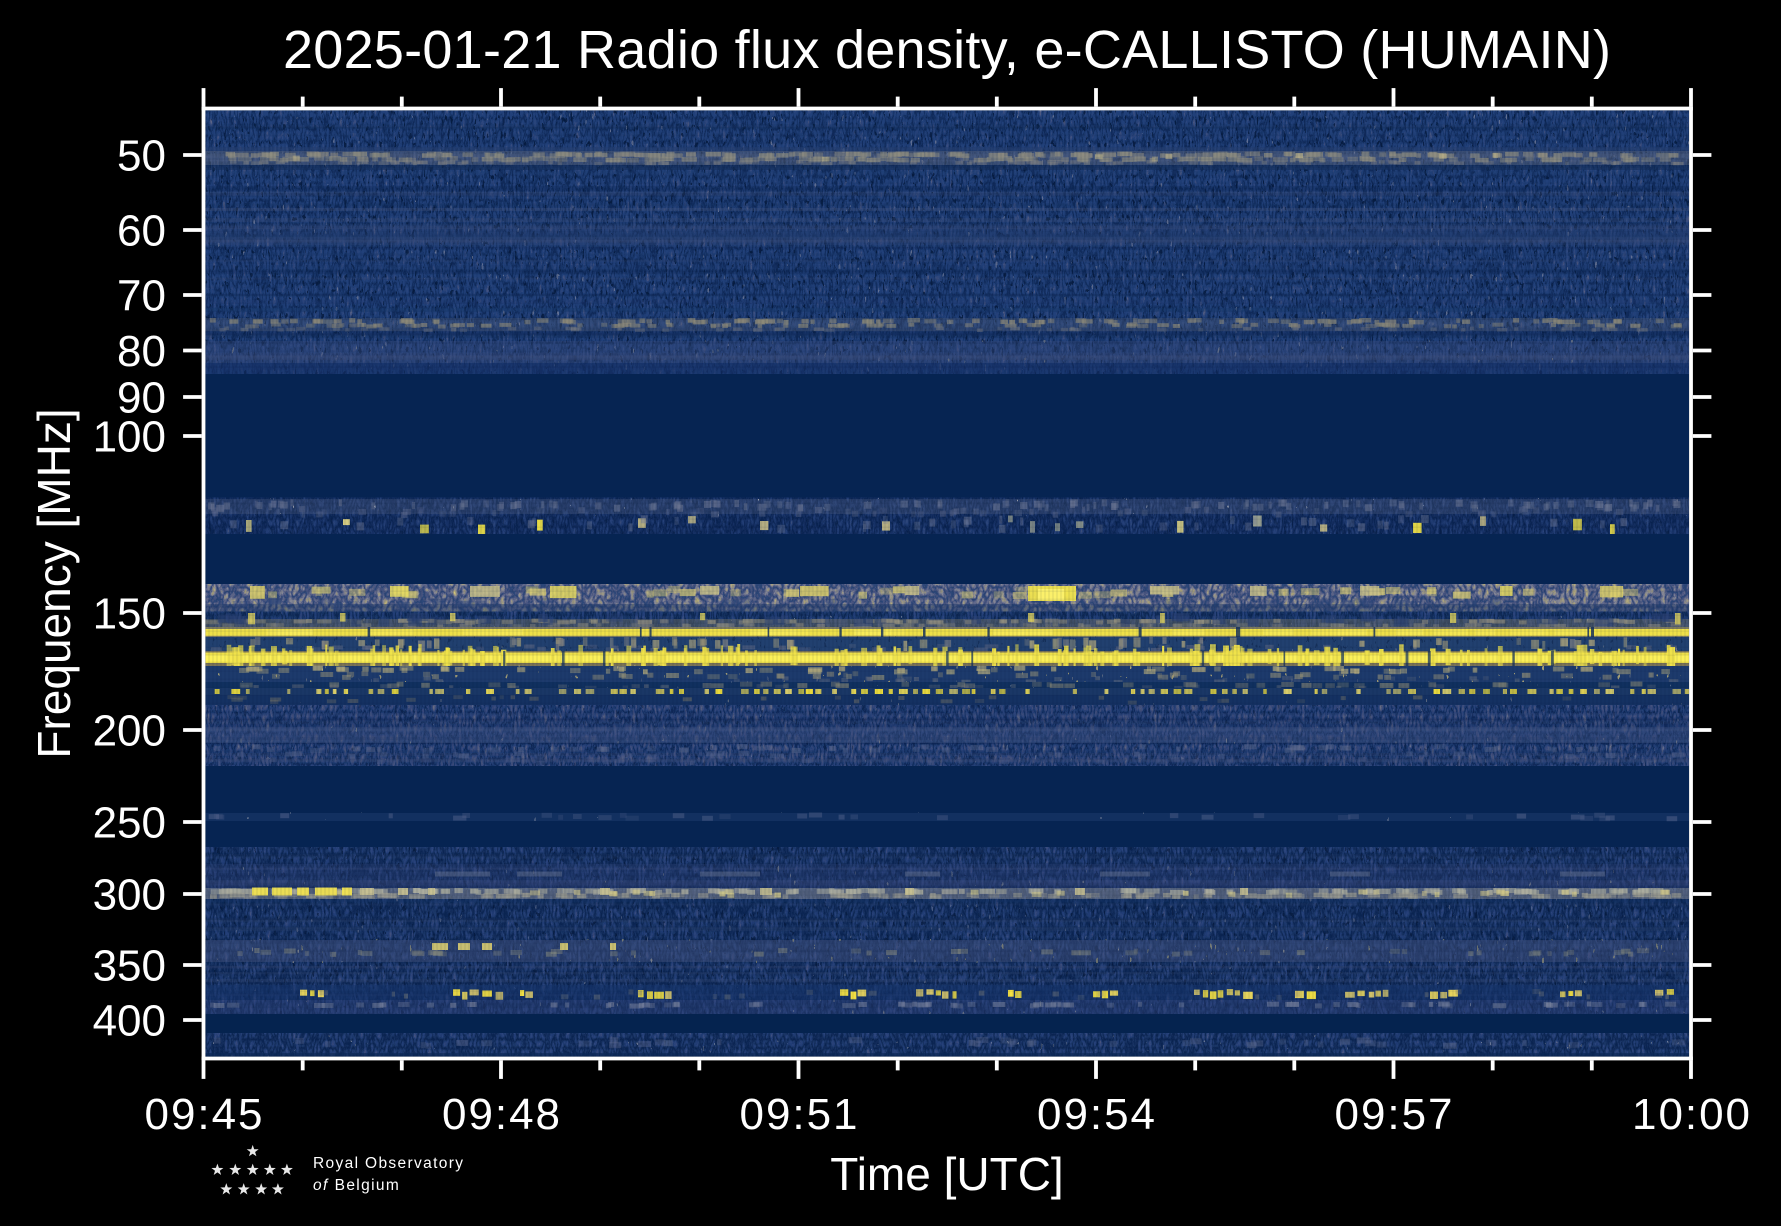 Image resolution: width=1781 pixels, height=1226 pixels. I want to click on svg-text: 70, so click(141, 296).